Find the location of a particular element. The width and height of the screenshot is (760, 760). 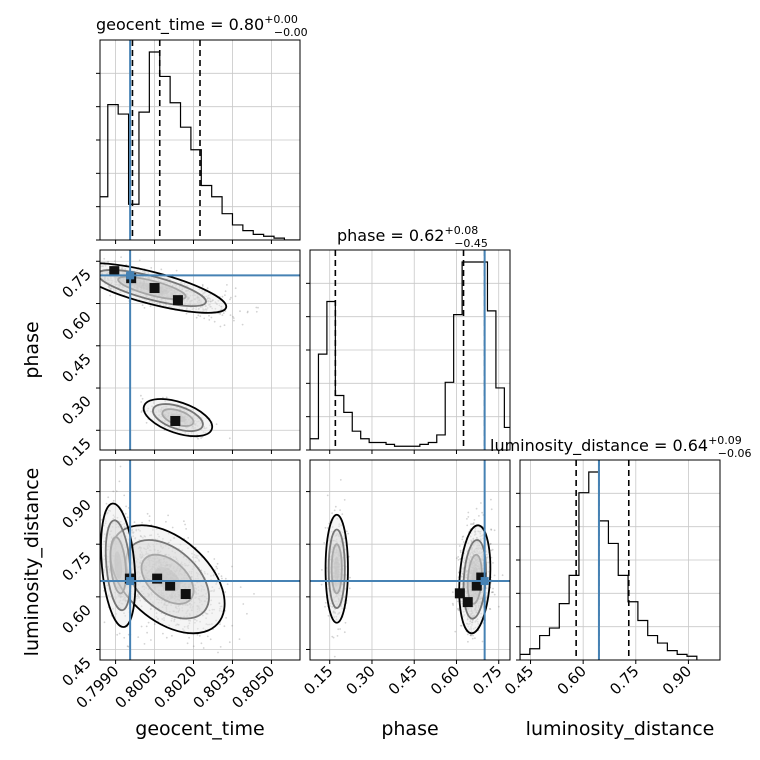

scatter-panel-geocent-time-phase is located at coordinates (158, 347).